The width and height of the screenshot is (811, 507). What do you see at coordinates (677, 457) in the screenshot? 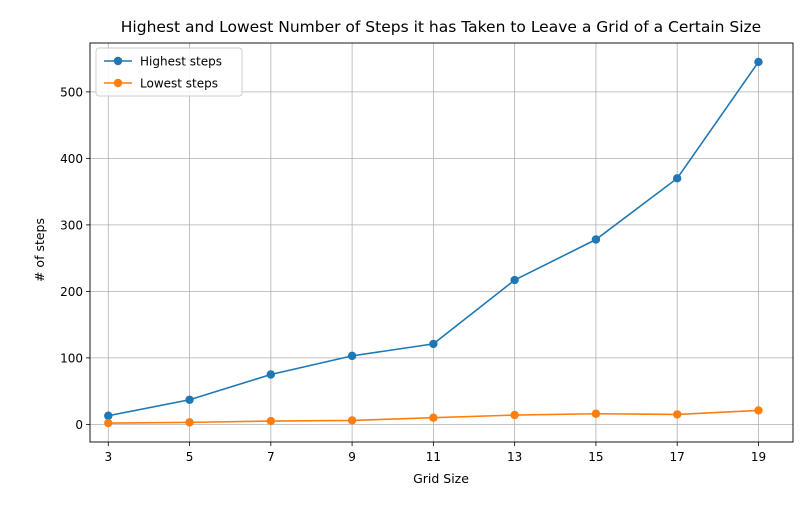
I see `x-tick-label: 17` at bounding box center [677, 457].